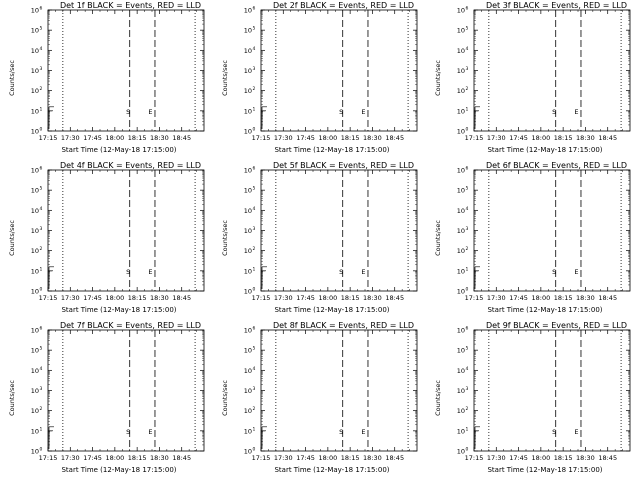 The height and width of the screenshot is (480, 640). I want to click on panel-title: Det 4f BLACK = Events, RED = LLD, so click(130, 165).